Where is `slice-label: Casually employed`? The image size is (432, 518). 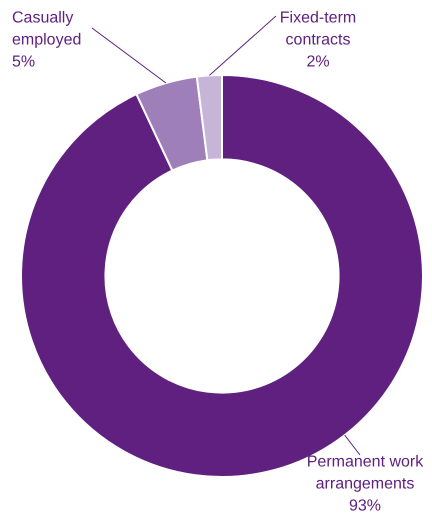 slice-label: Casually employed is located at coordinates (47, 28).